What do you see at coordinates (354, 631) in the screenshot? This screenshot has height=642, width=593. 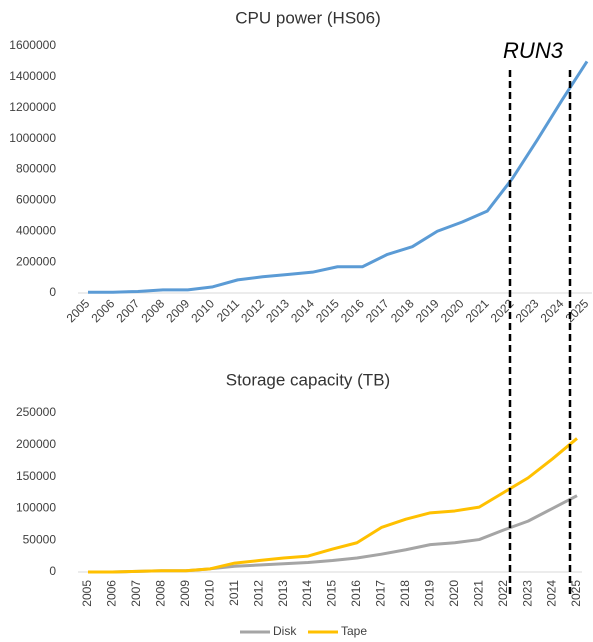 I see `legend-label: Tape` at bounding box center [354, 631].